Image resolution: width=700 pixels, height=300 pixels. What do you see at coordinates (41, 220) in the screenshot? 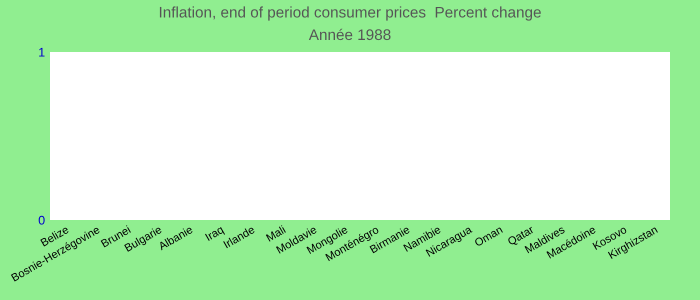
I see `y-tick-label: 0` at bounding box center [41, 220].